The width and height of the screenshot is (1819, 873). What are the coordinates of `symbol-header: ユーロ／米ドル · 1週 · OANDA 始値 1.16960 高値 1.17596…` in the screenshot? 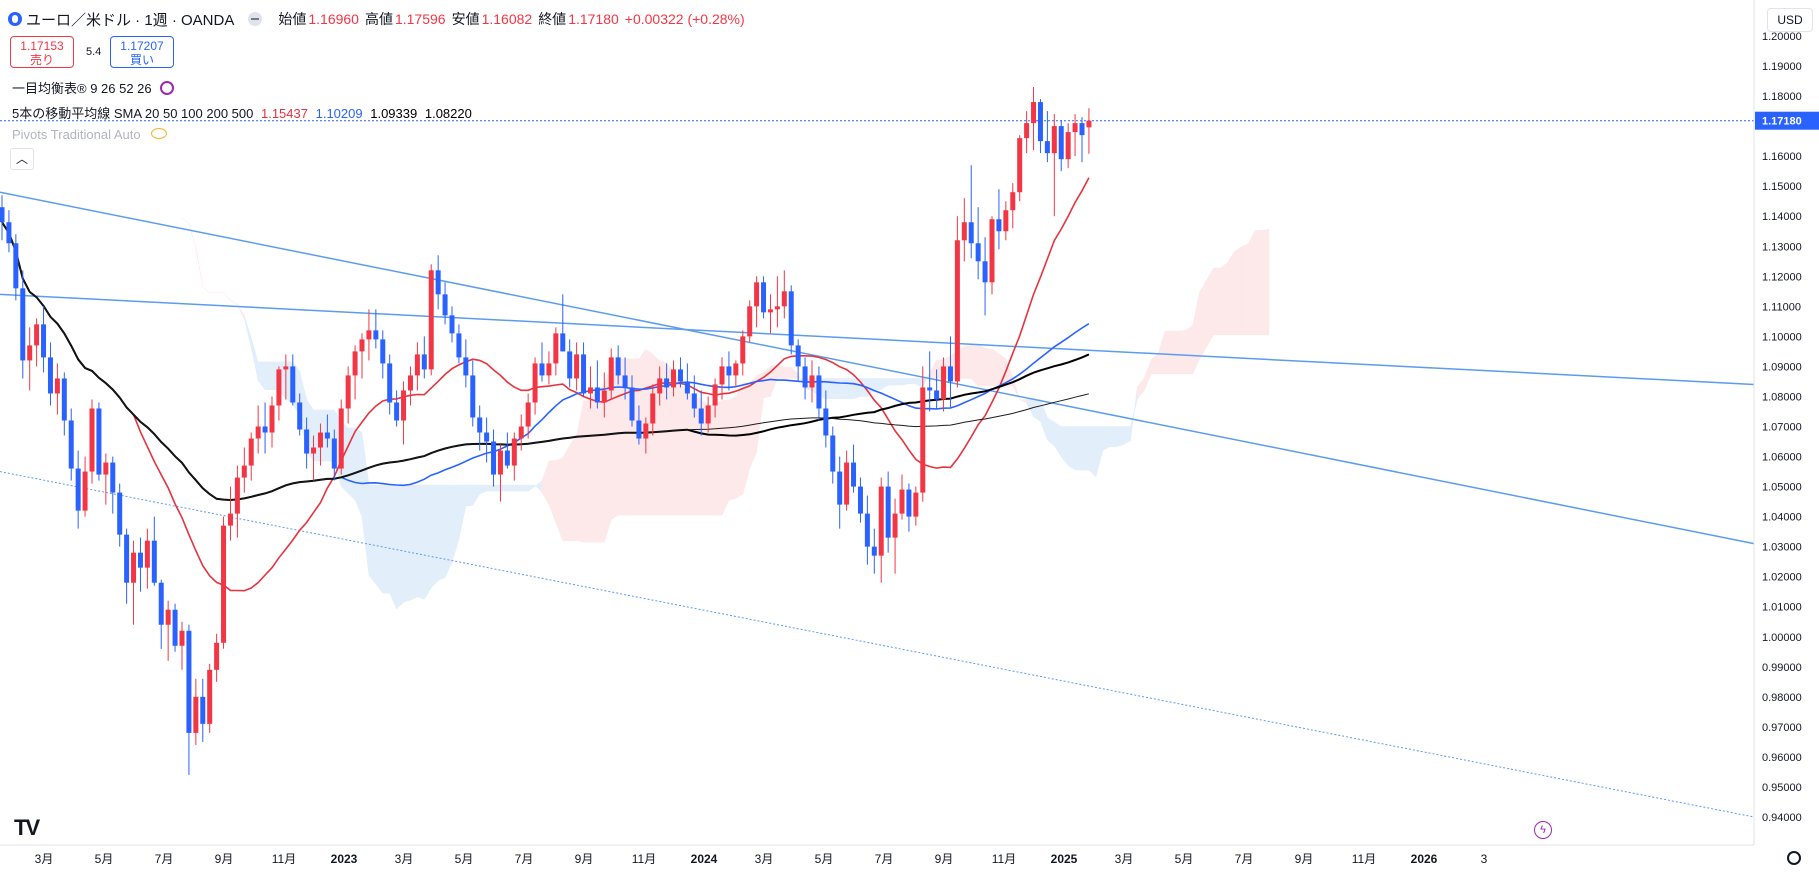 It's located at (376, 19).